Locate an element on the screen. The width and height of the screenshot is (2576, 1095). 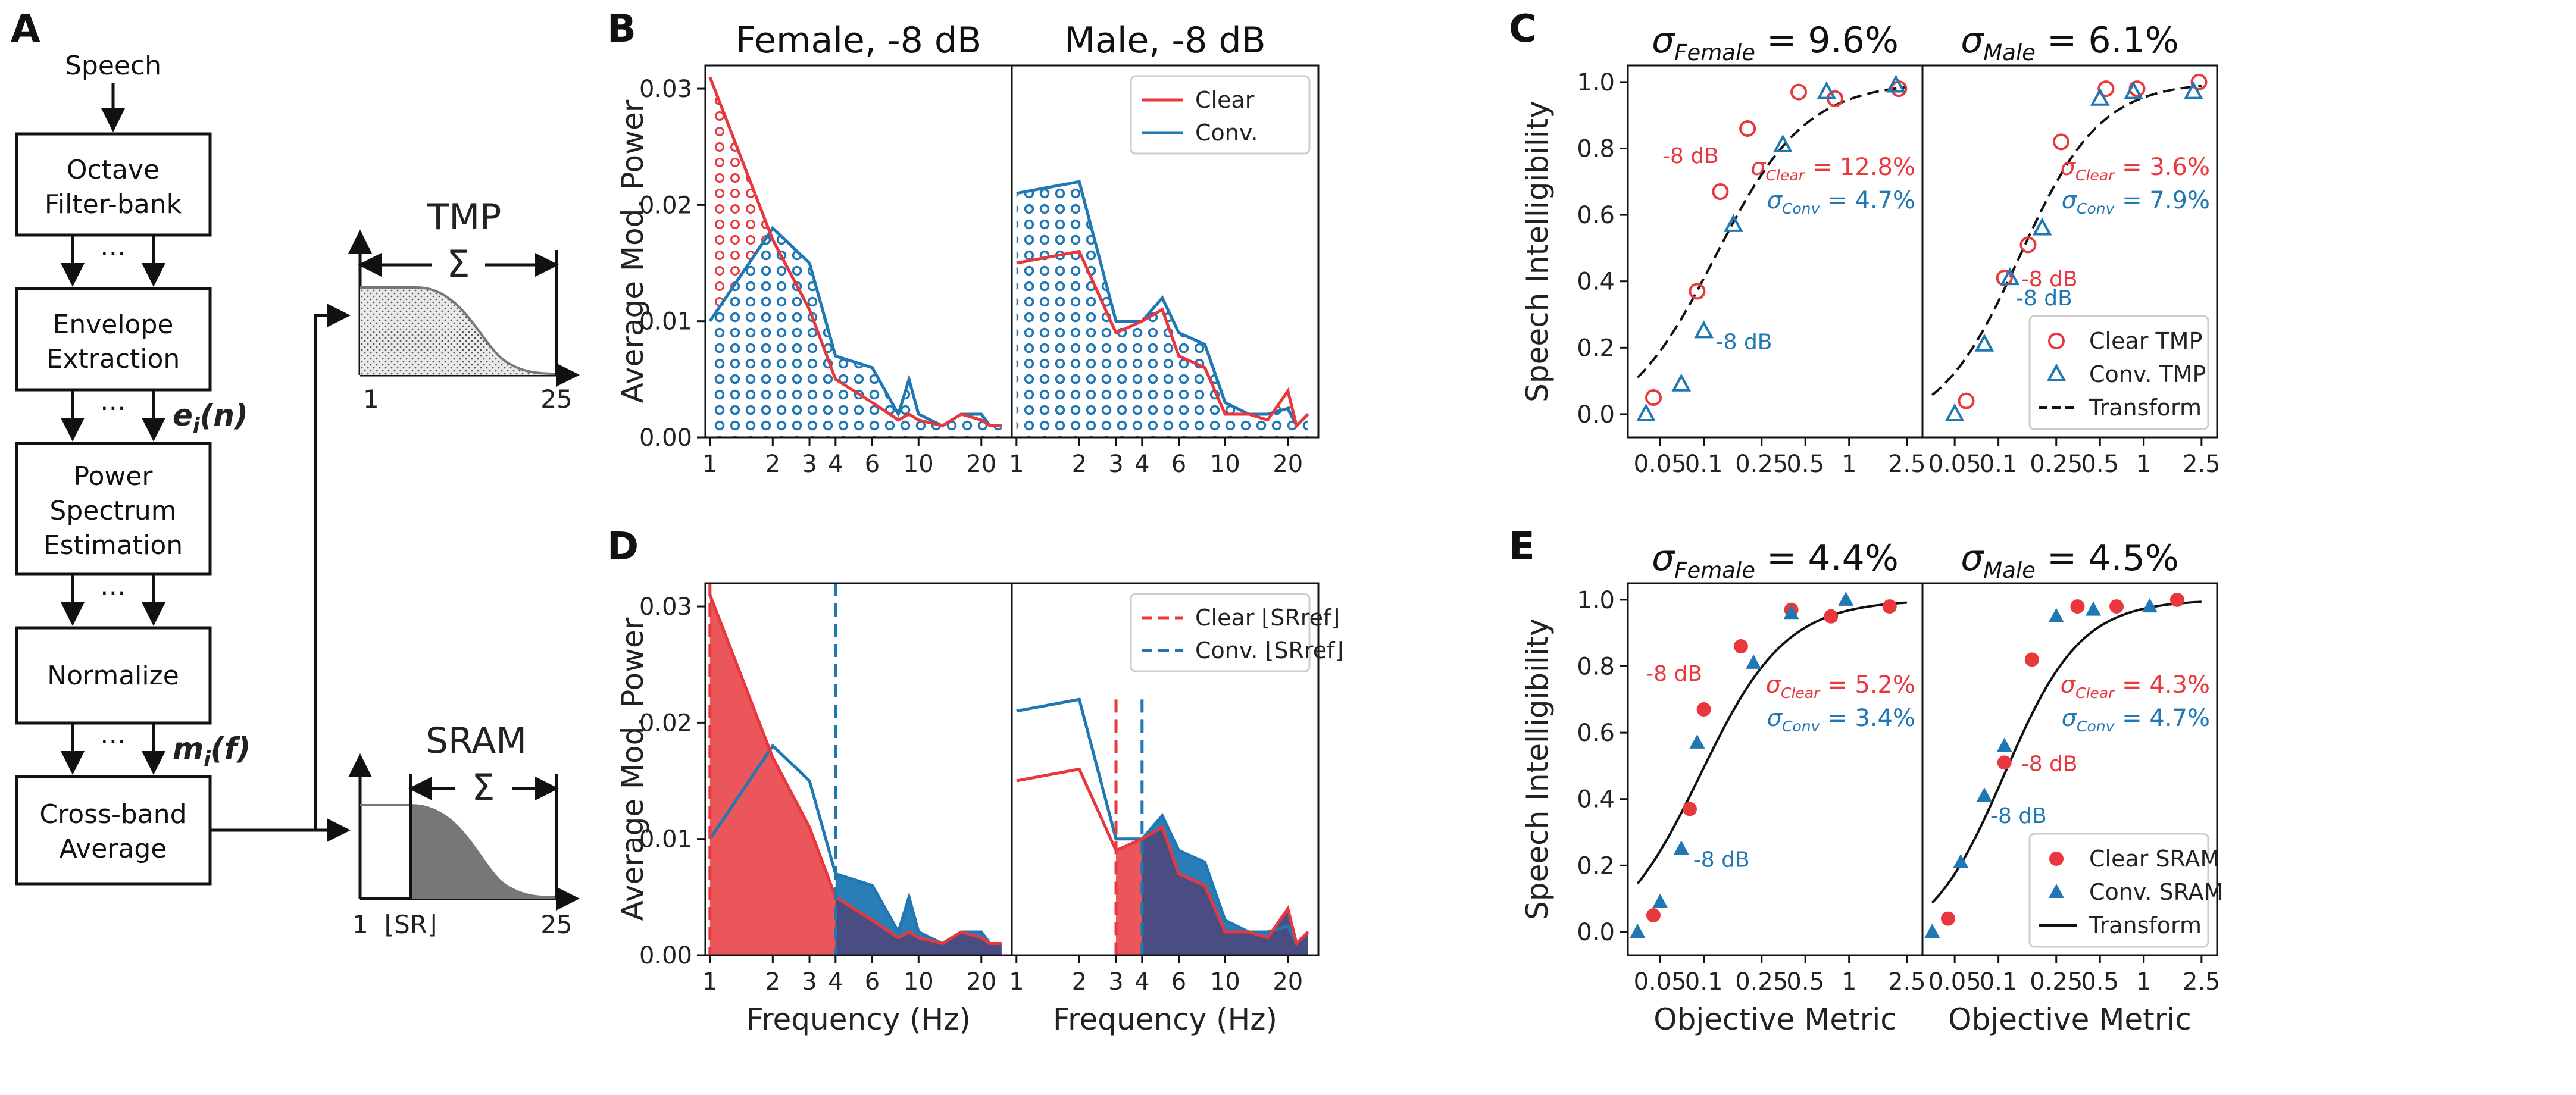
legend-box is located at coordinates (2118, 890).